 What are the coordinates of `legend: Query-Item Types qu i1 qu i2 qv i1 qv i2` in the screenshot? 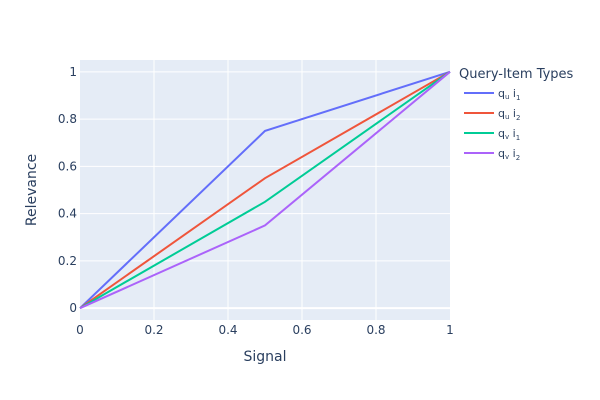 It's located at (516, 114).